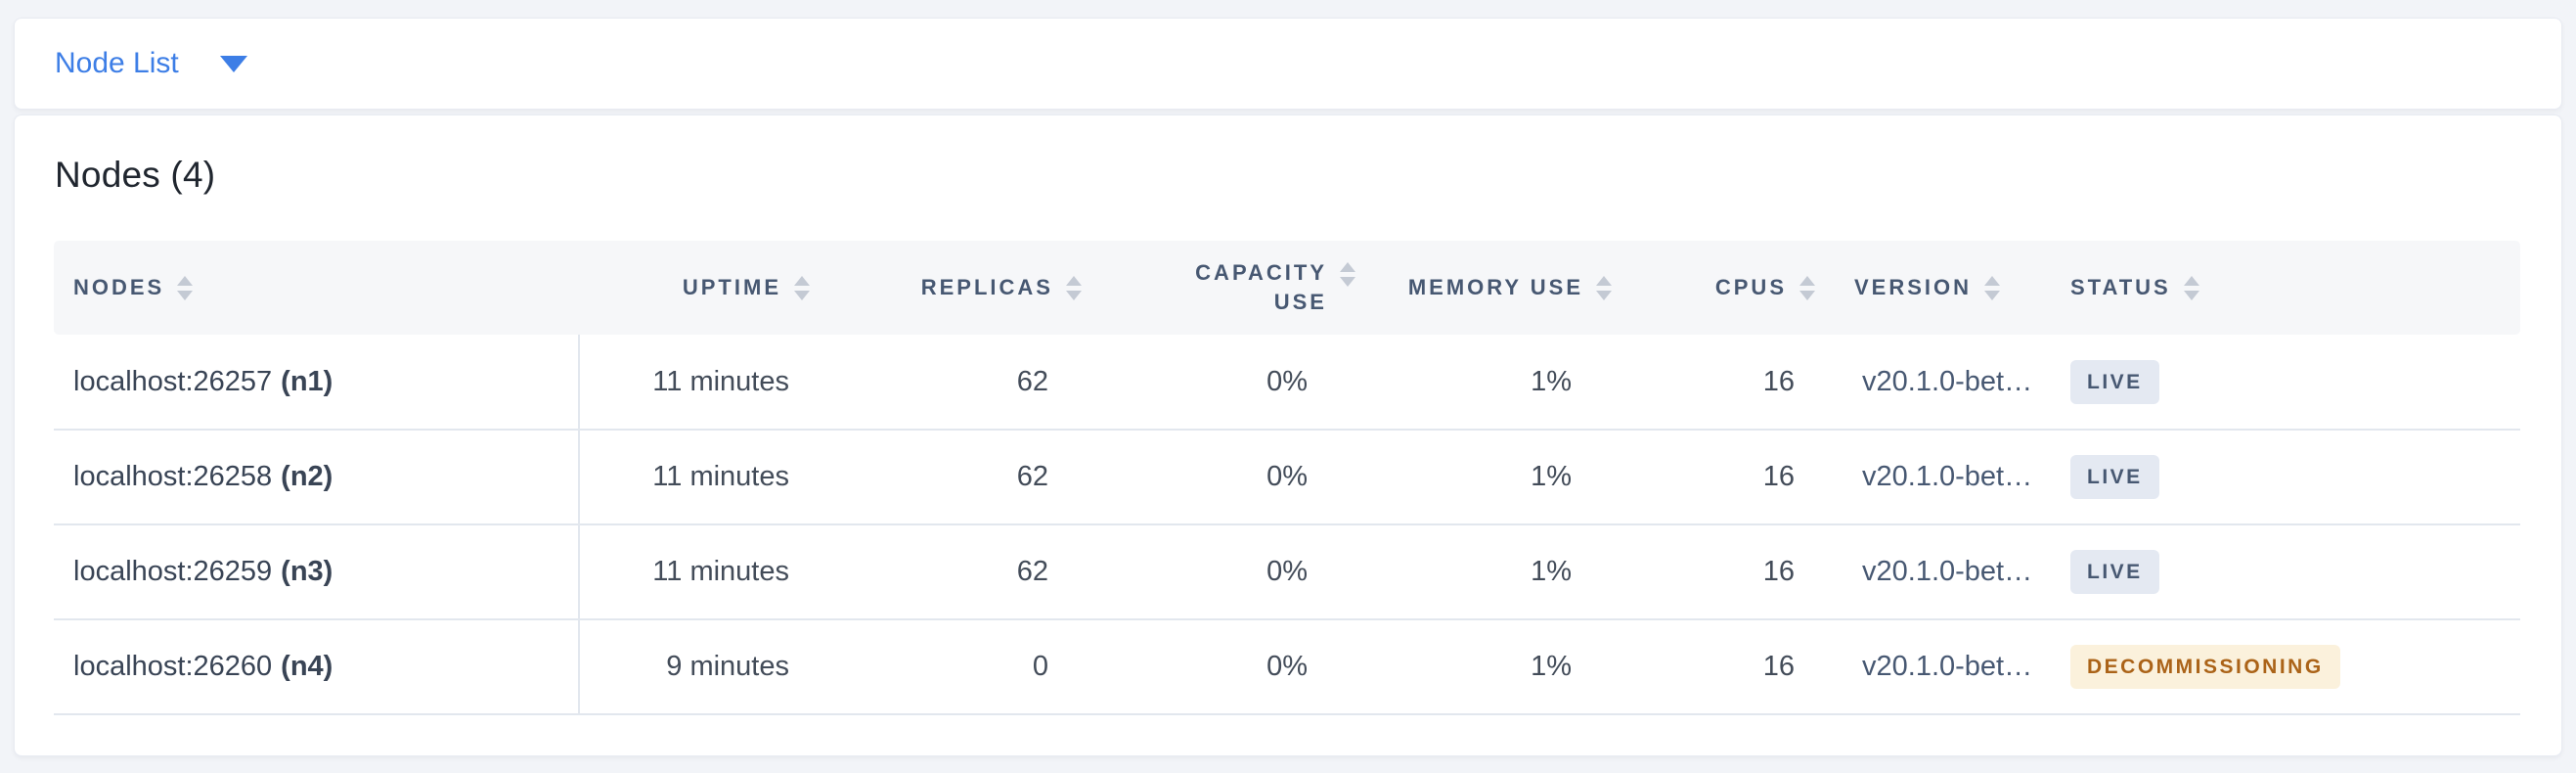 Image resolution: width=2576 pixels, height=773 pixels. I want to click on node-cell: localhost:26259 (n3), so click(317, 572).